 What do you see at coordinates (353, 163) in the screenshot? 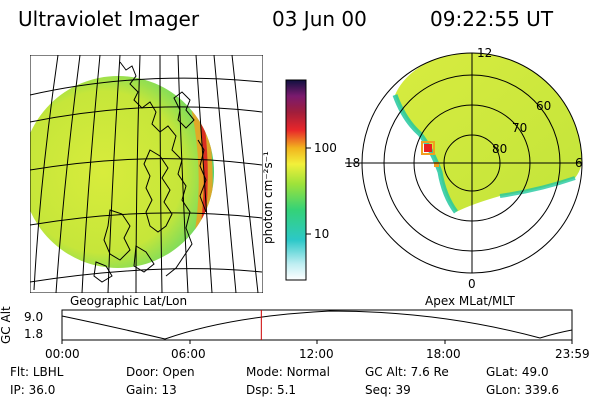
I see `mlt-label-18: 18` at bounding box center [353, 163].